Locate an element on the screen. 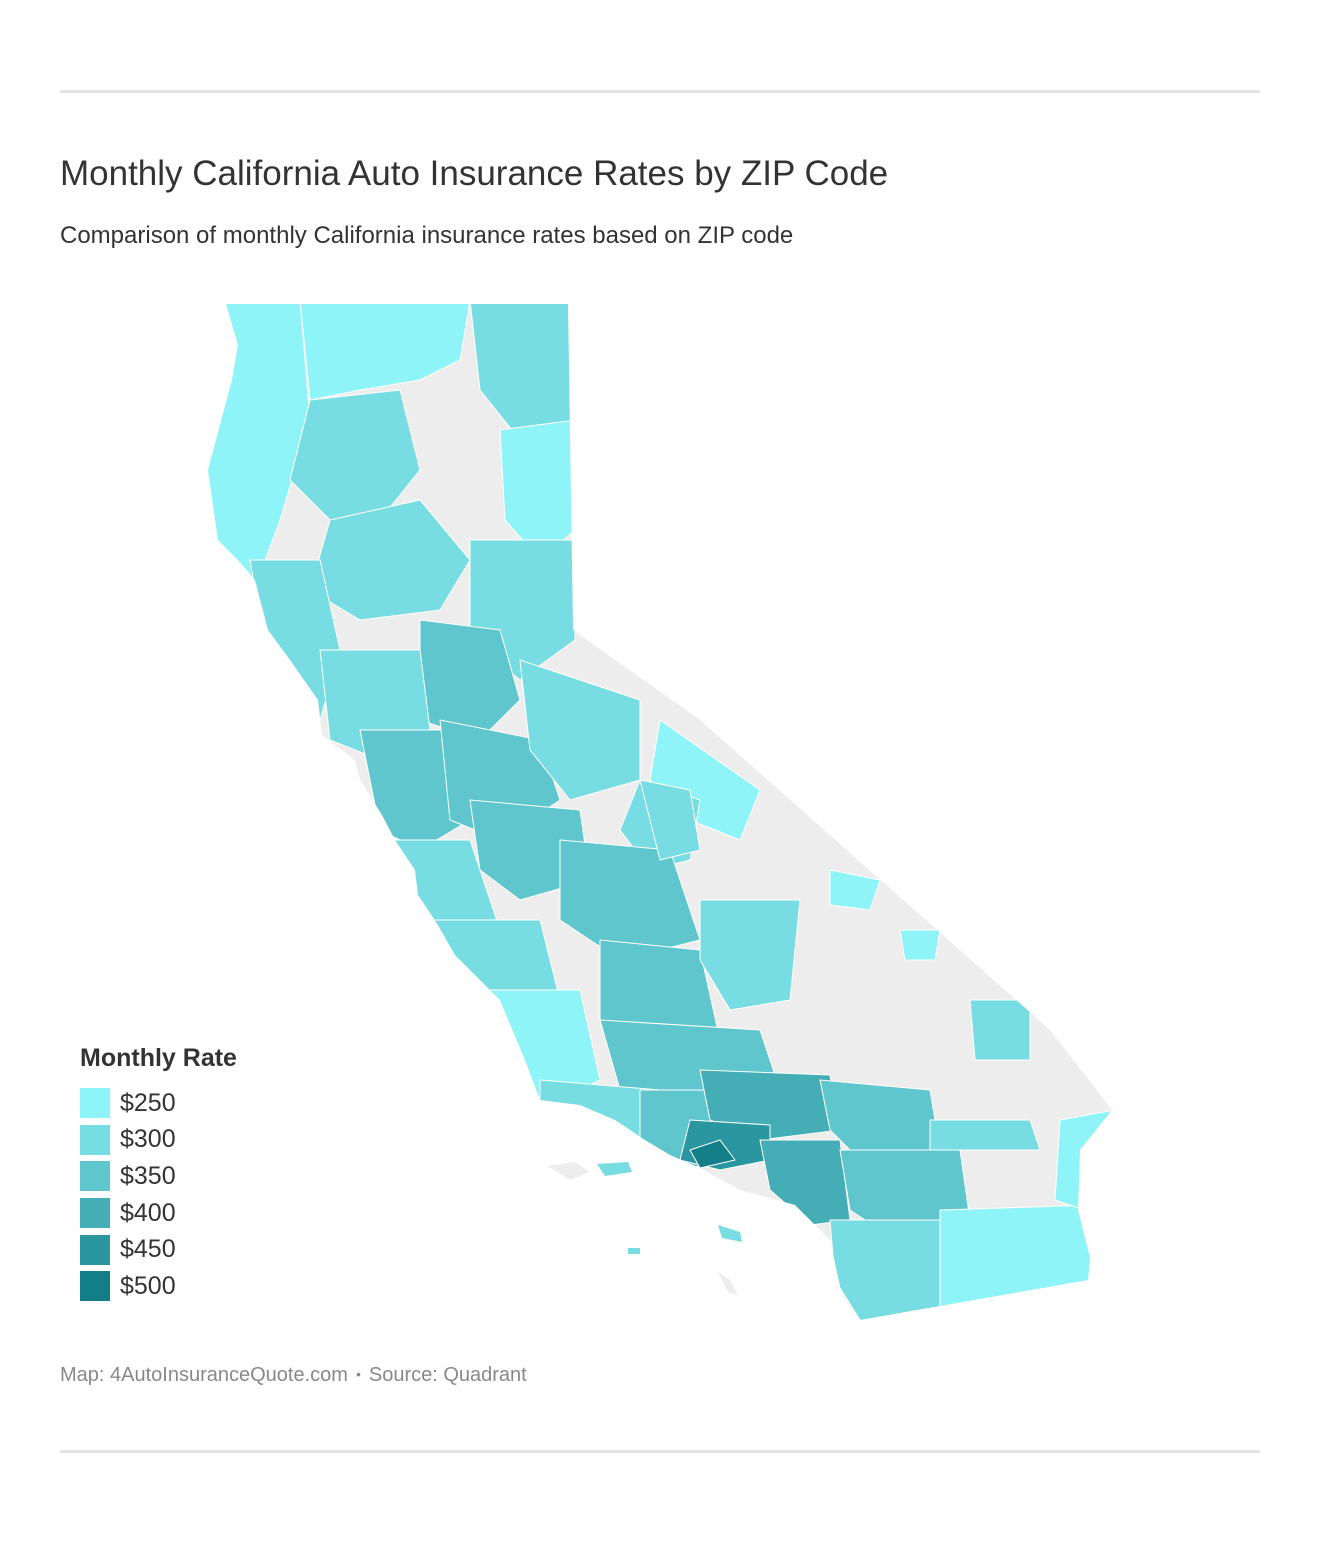  region-mojave-north is located at coordinates (1000, 1030).